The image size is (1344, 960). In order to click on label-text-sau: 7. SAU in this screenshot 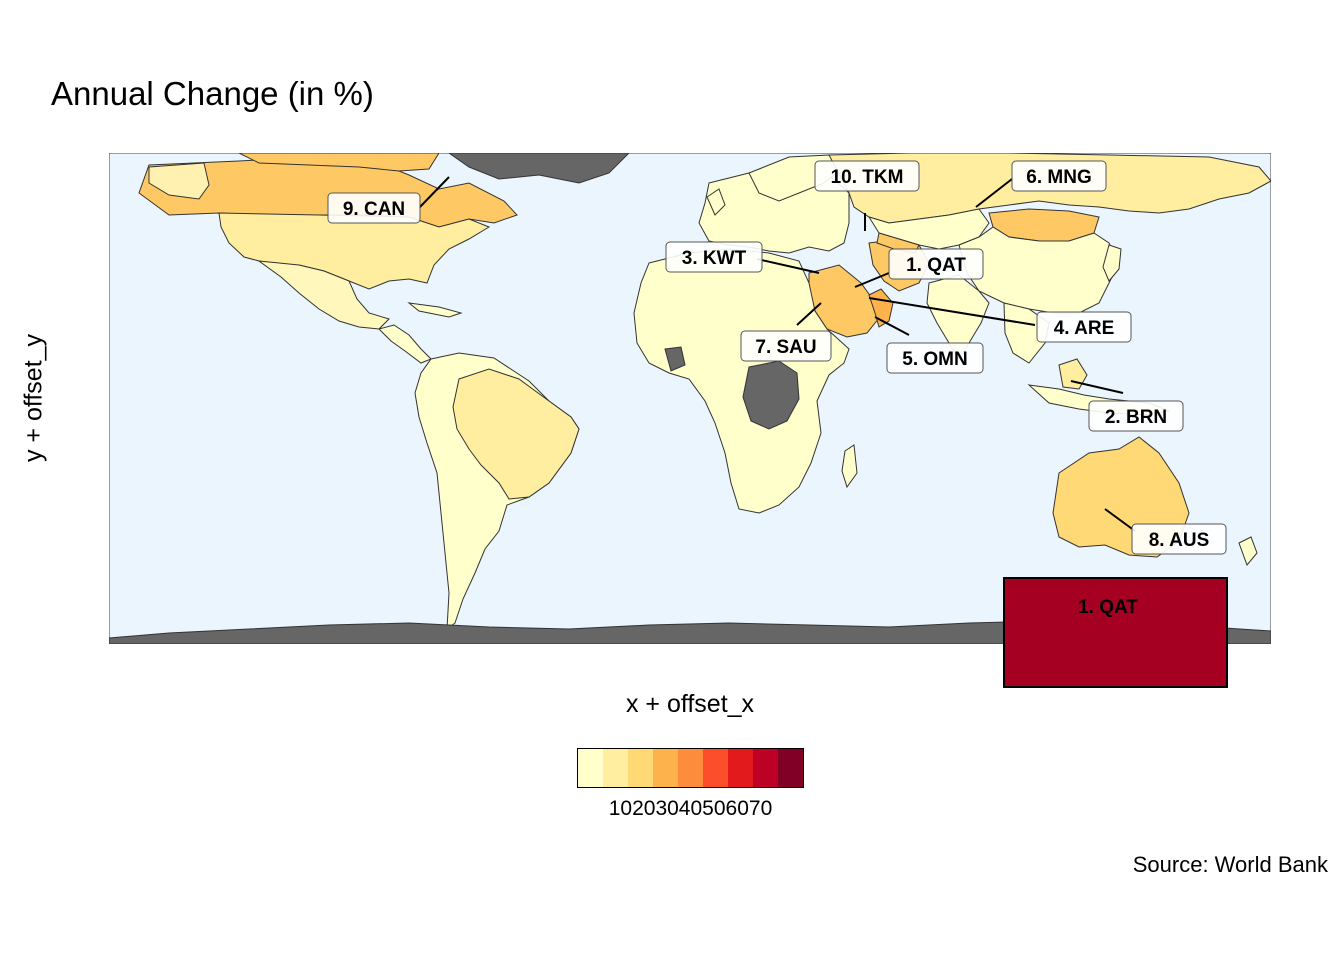, I will do `click(785, 347)`.